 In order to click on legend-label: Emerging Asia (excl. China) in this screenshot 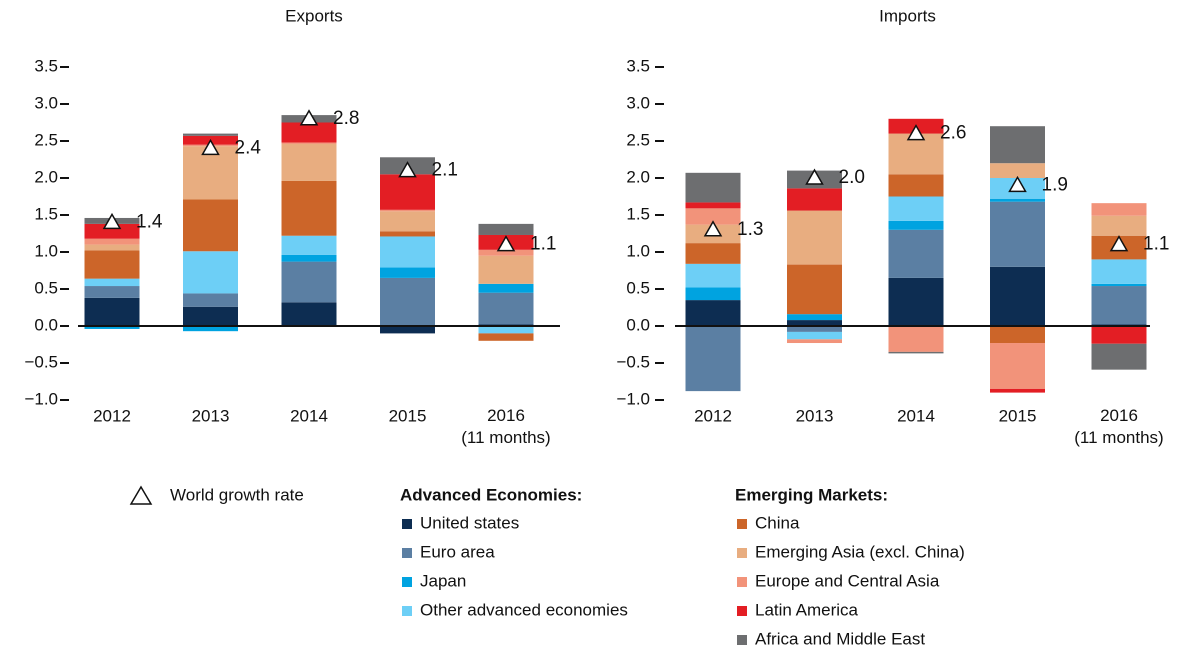, I will do `click(860, 551)`.